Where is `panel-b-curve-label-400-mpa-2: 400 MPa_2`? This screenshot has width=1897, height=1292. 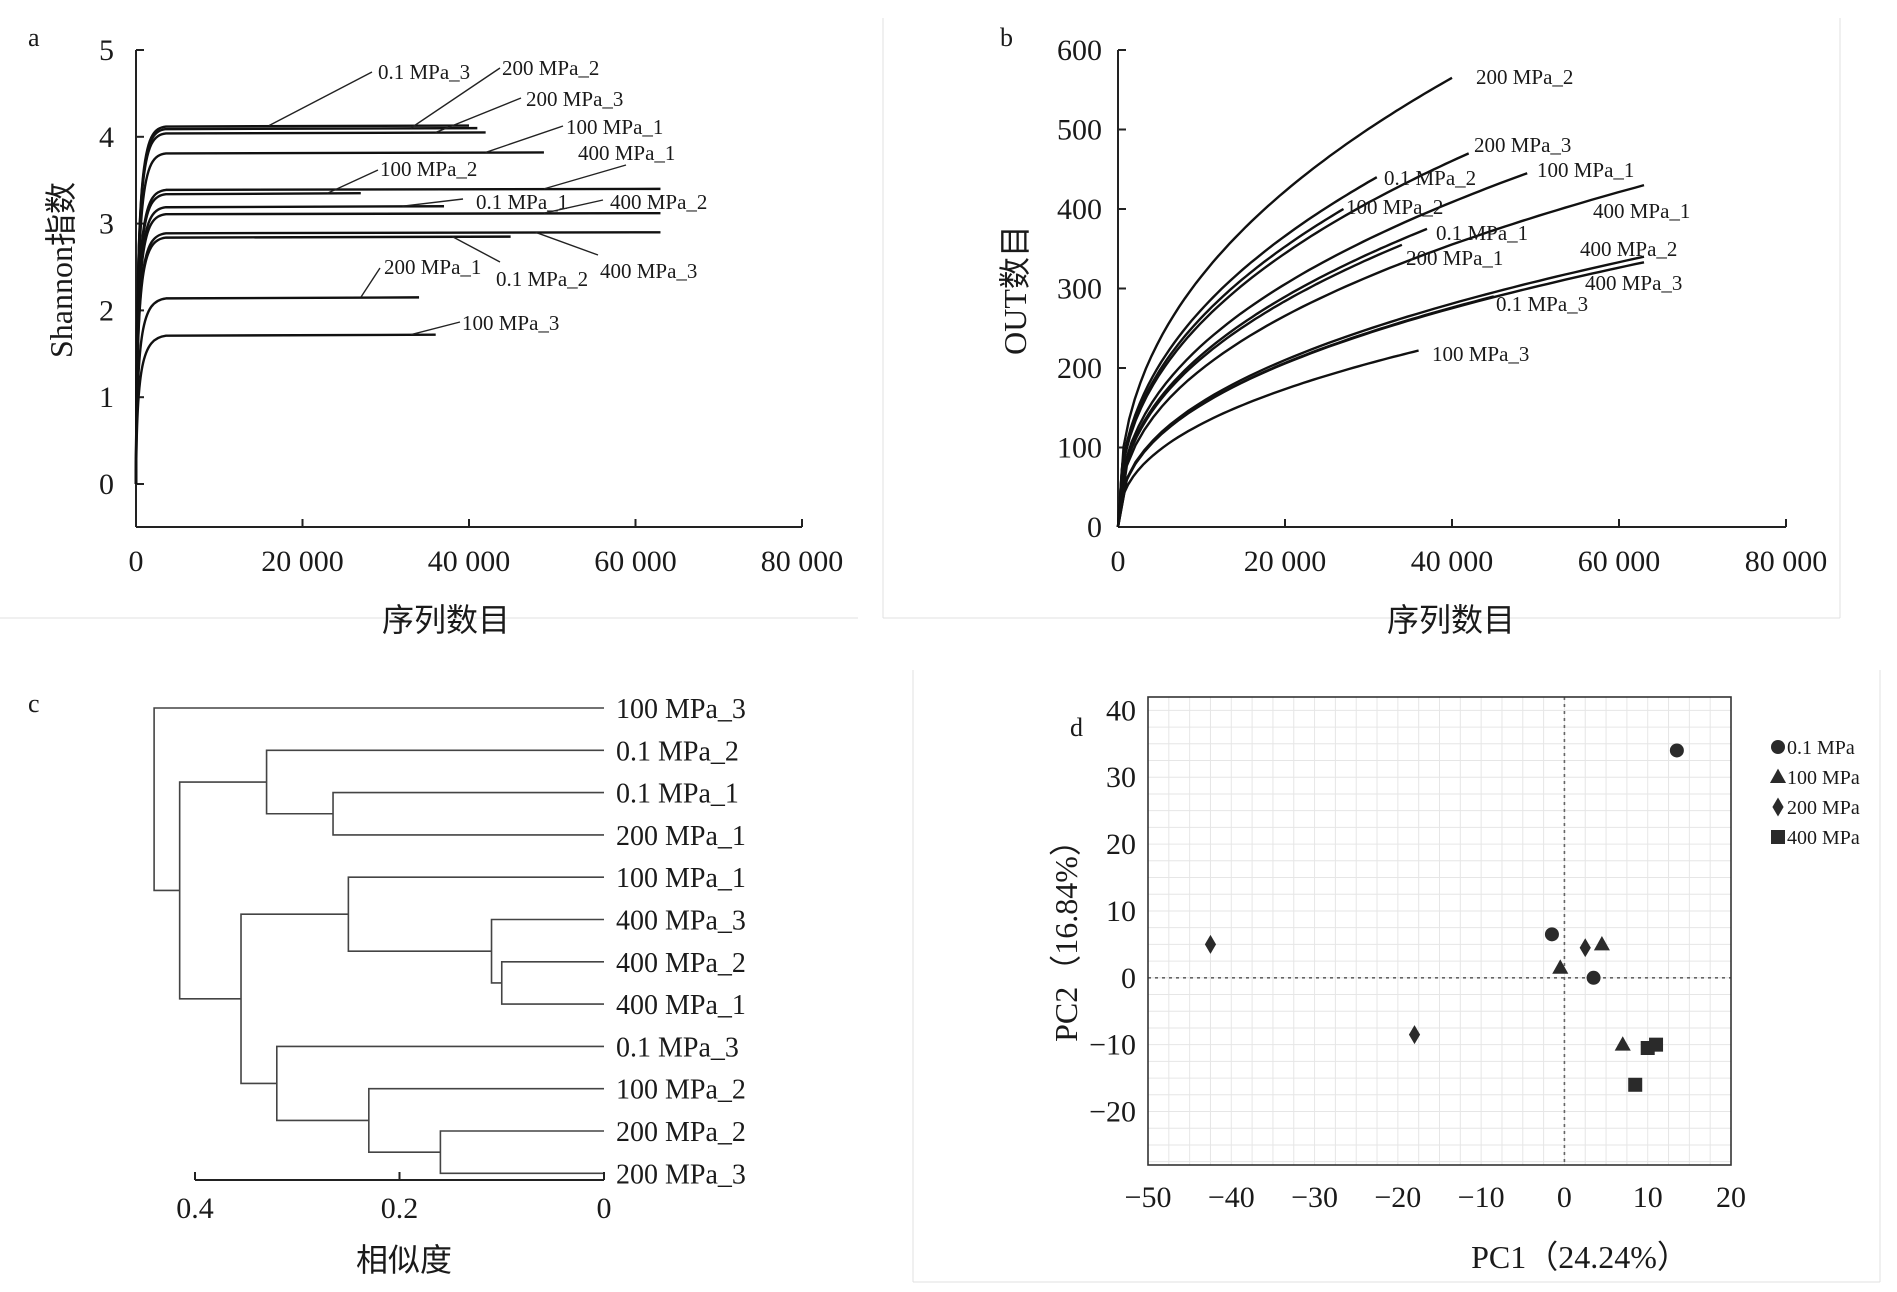
panel-b-curve-label-400-mpa-2: 400 MPa_2 is located at coordinates (1628, 249).